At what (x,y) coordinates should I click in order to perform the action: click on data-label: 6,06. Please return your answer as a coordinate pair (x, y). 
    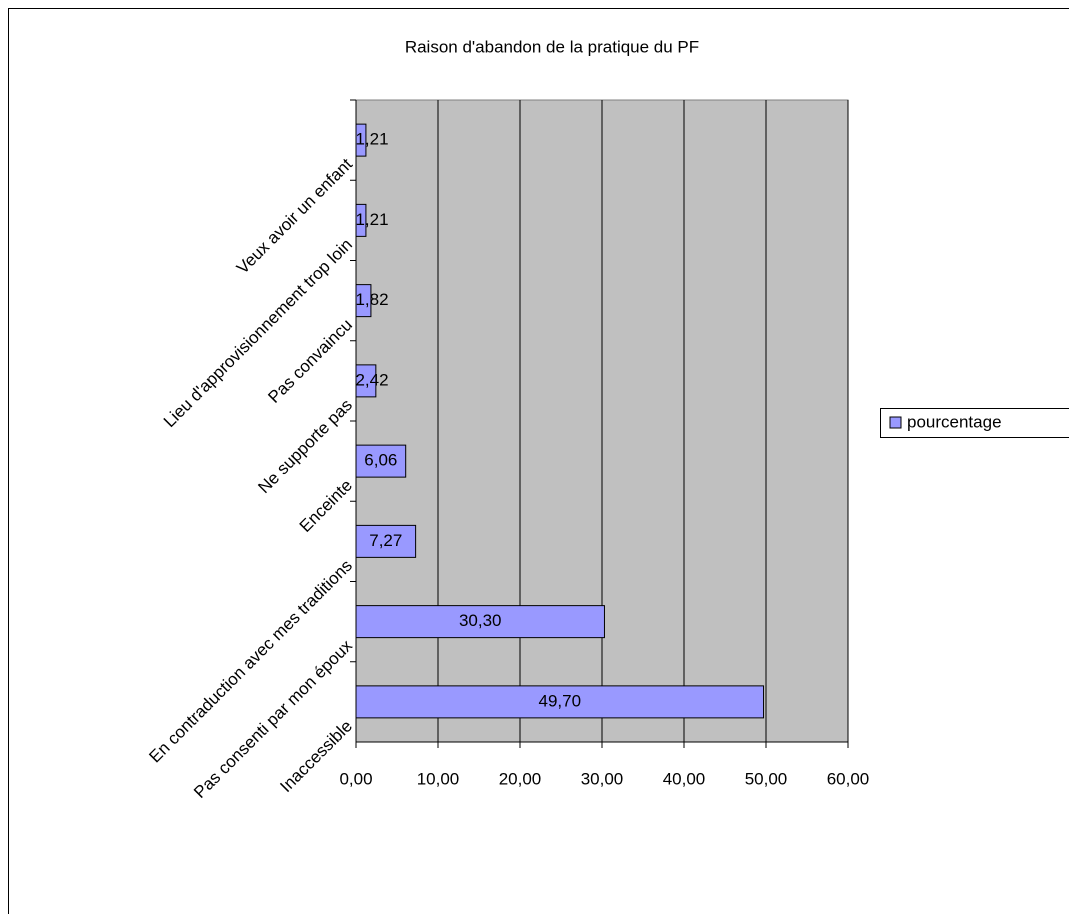
    Looking at the image, I should click on (380, 460).